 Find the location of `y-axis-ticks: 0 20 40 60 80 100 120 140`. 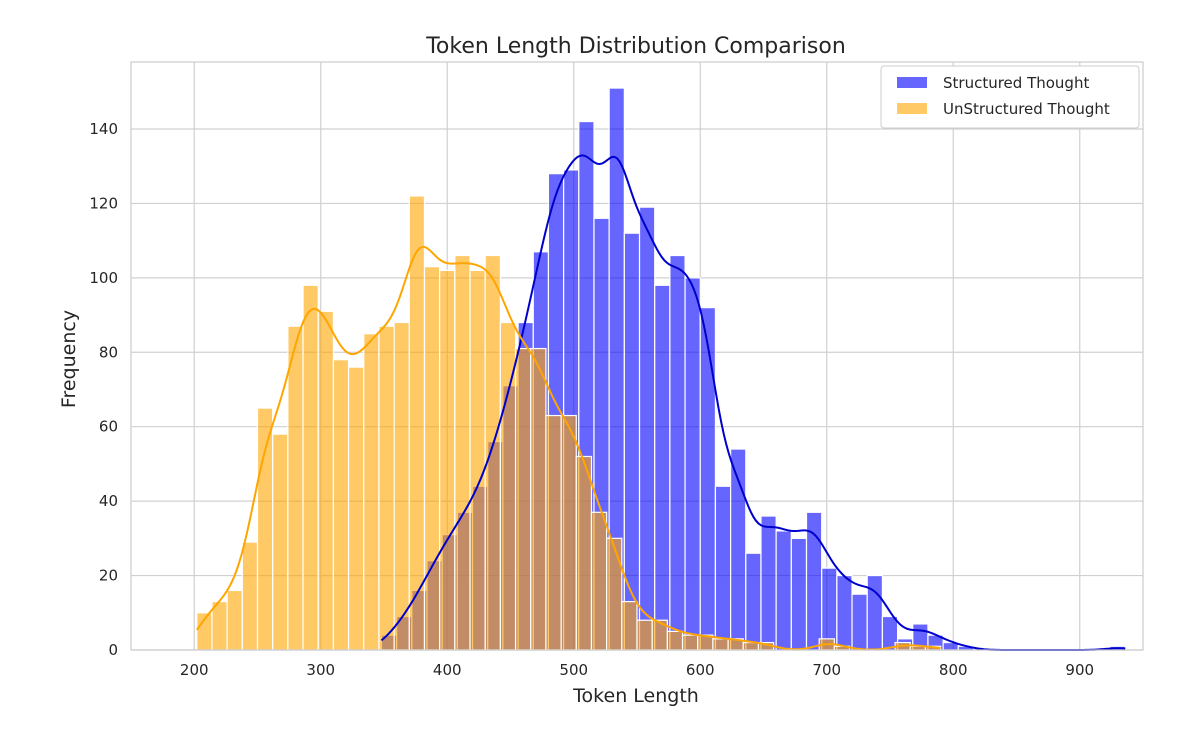

y-axis-ticks: 0 20 40 60 80 100 120 140 is located at coordinates (103, 389).